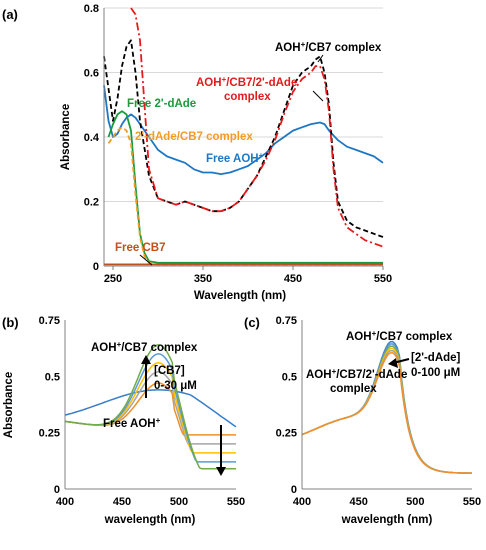 The height and width of the screenshot is (550, 486). I want to click on annotation-conc-label: [2'-dAde], so click(436, 358).